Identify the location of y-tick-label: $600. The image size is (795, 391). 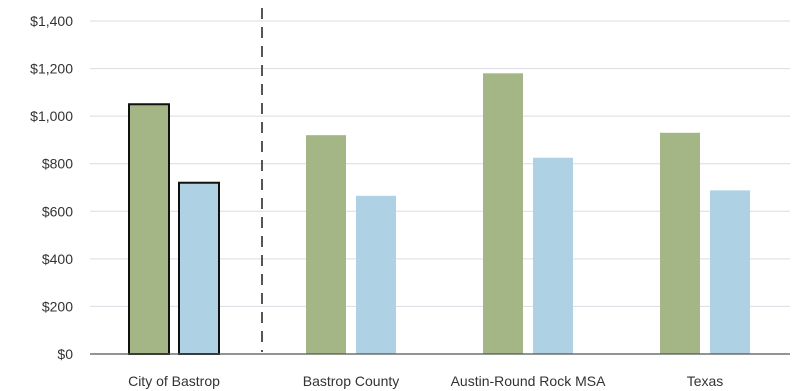
(57, 211).